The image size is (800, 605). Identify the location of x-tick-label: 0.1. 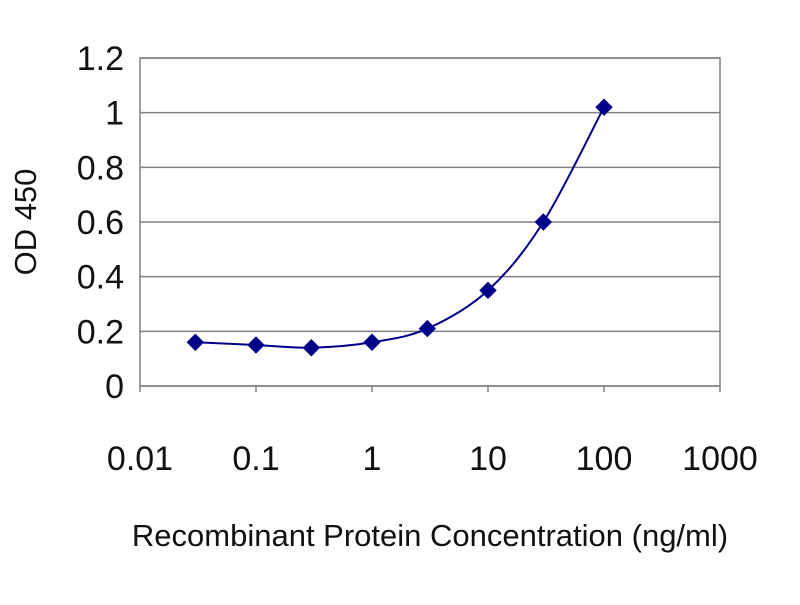
(255, 459).